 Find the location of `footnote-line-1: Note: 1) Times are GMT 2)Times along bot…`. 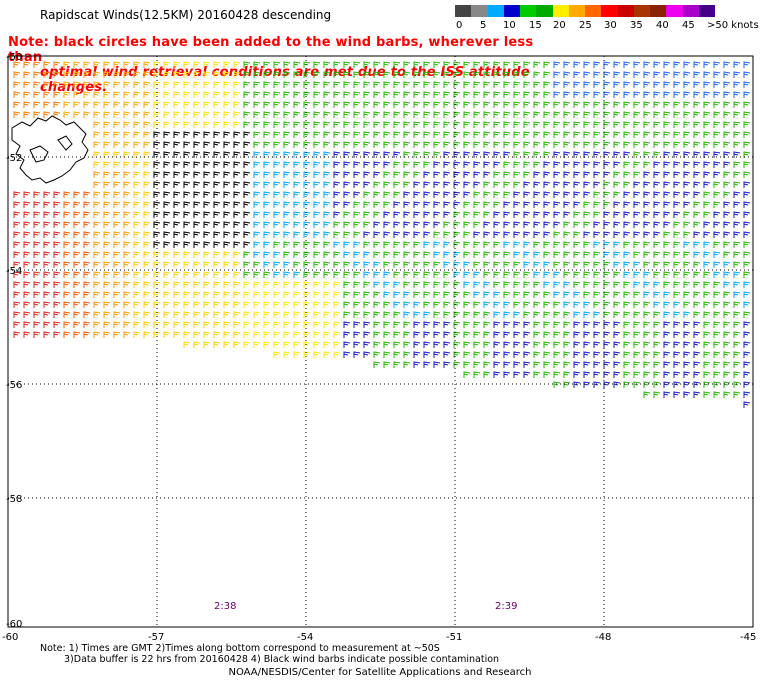

footnote-line-1: Note: 1) Times are GMT 2)Times along bot… is located at coordinates (240, 648).